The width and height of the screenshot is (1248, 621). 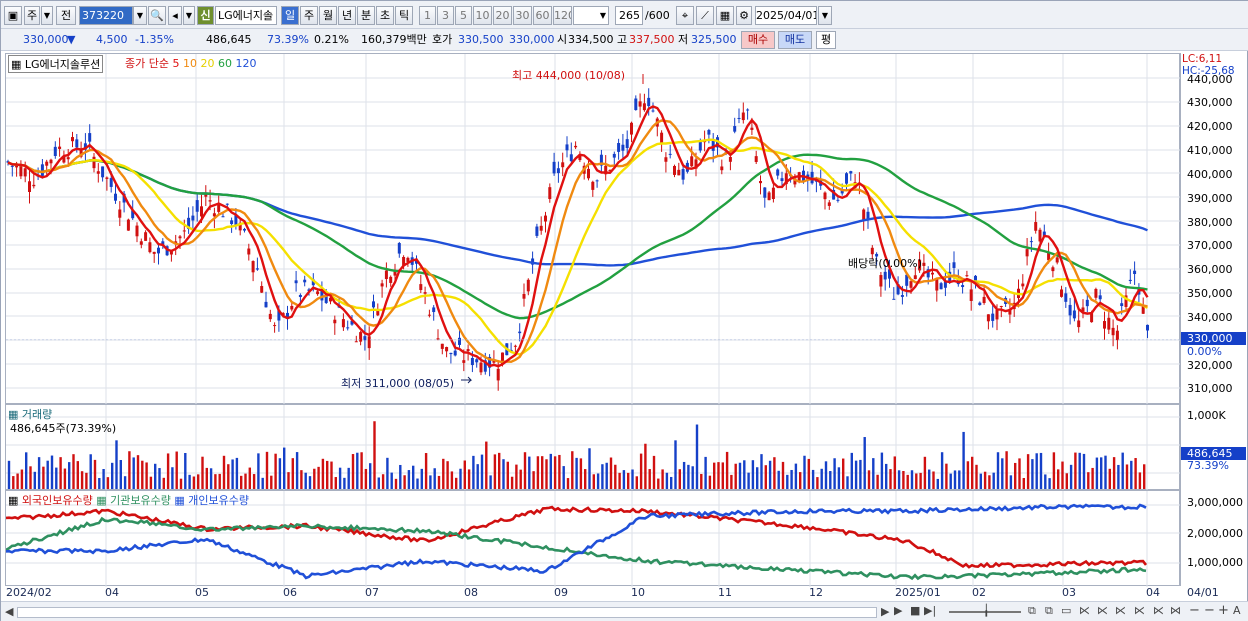 I want to click on zoom-in-icon: +, so click(x=1223, y=610).